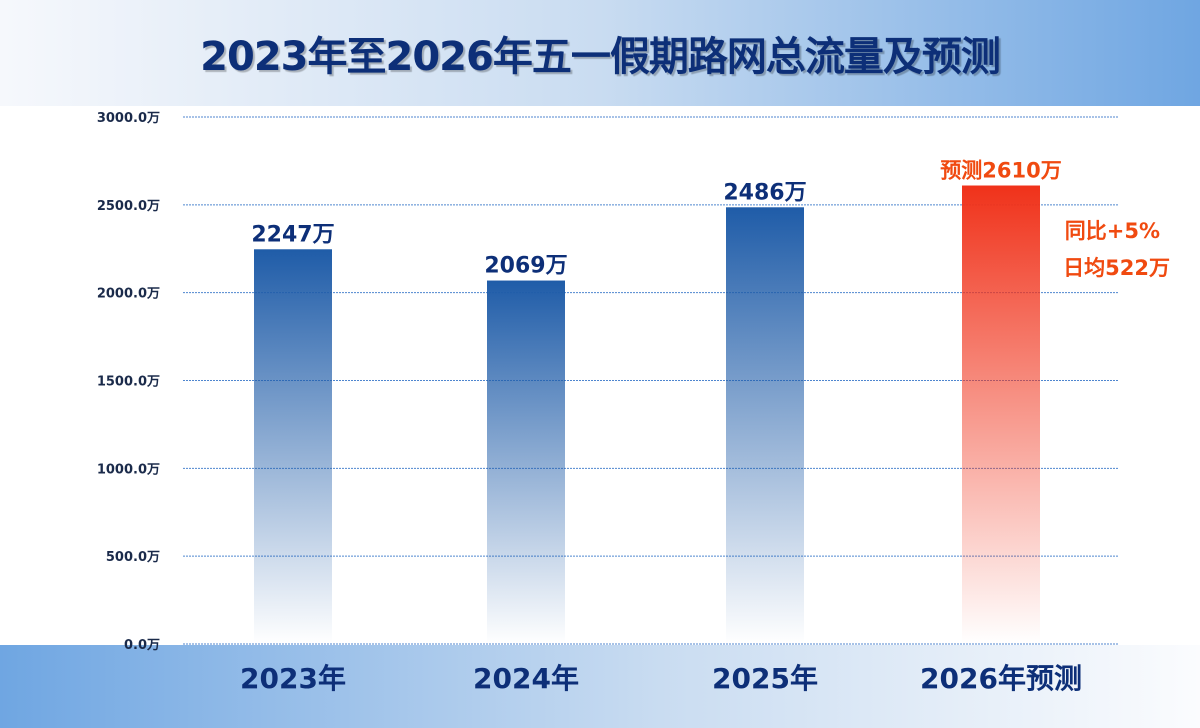 The width and height of the screenshot is (1200, 728). What do you see at coordinates (525, 266) in the screenshot?
I see `data-label: 2069万` at bounding box center [525, 266].